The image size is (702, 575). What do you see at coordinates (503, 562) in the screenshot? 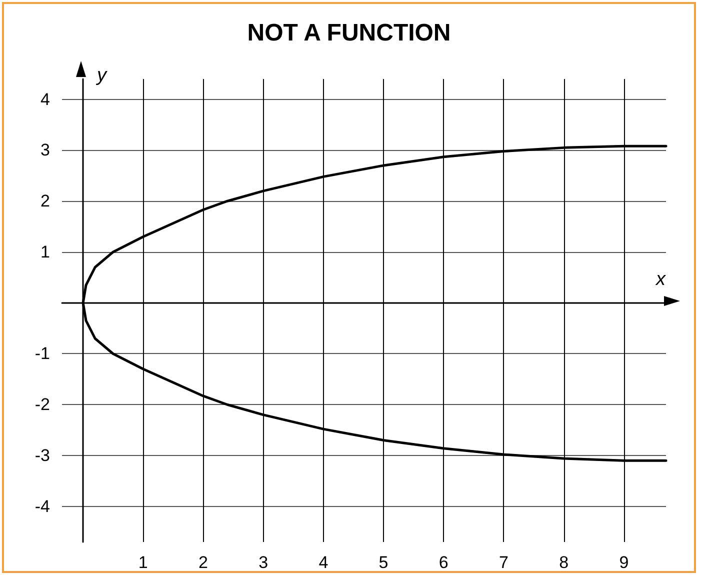
I see `x-tick-label: 7` at bounding box center [503, 562].